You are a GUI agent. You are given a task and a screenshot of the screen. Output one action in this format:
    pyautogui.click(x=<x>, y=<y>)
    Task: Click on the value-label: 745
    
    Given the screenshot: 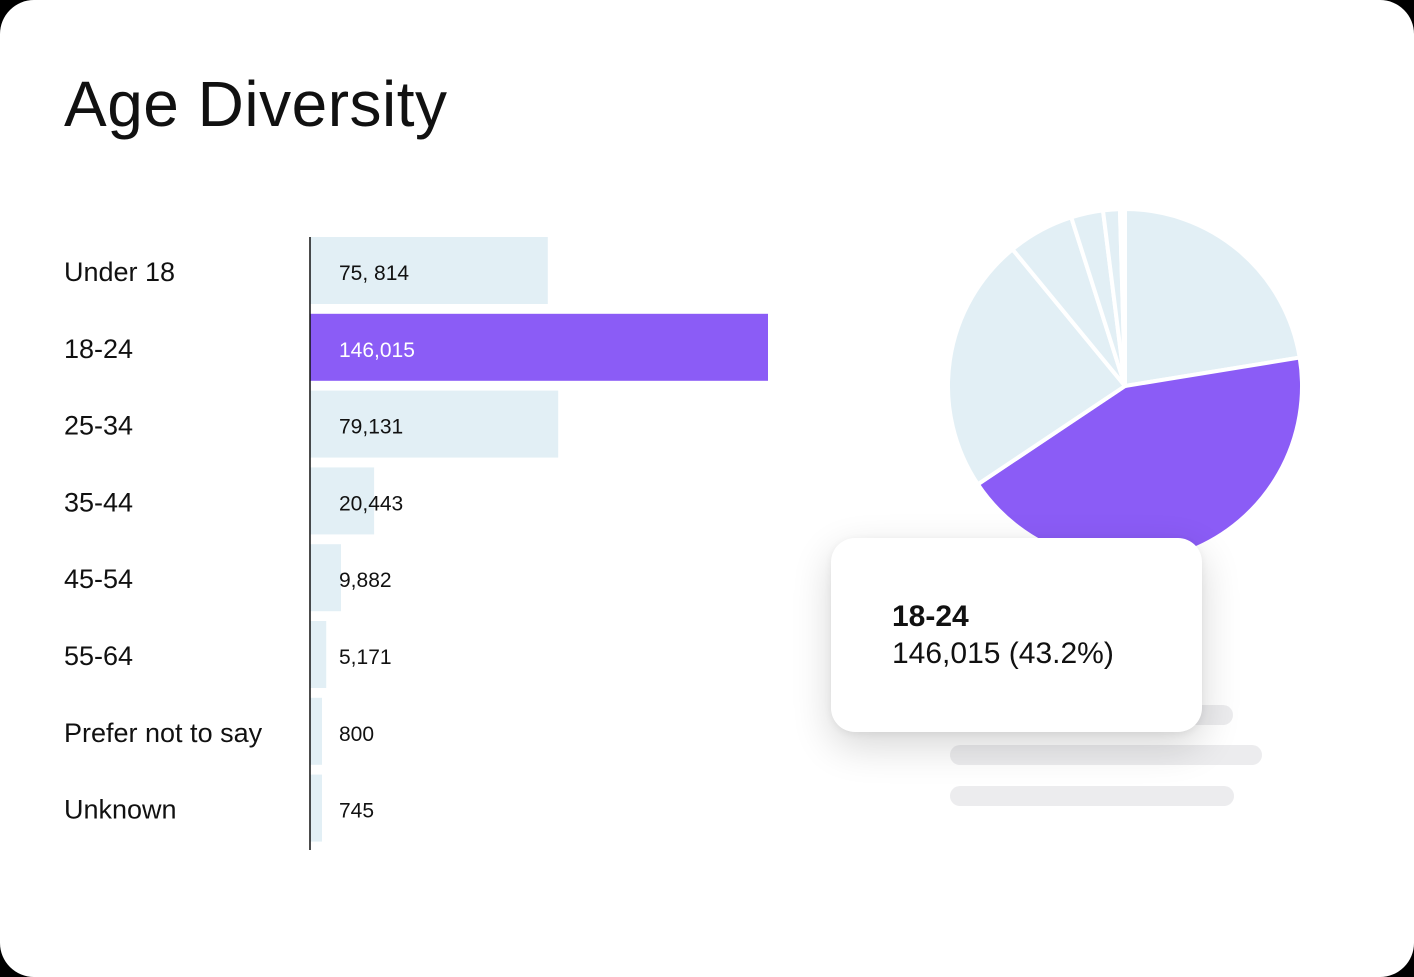 What is the action you would take?
    pyautogui.click(x=356, y=811)
    